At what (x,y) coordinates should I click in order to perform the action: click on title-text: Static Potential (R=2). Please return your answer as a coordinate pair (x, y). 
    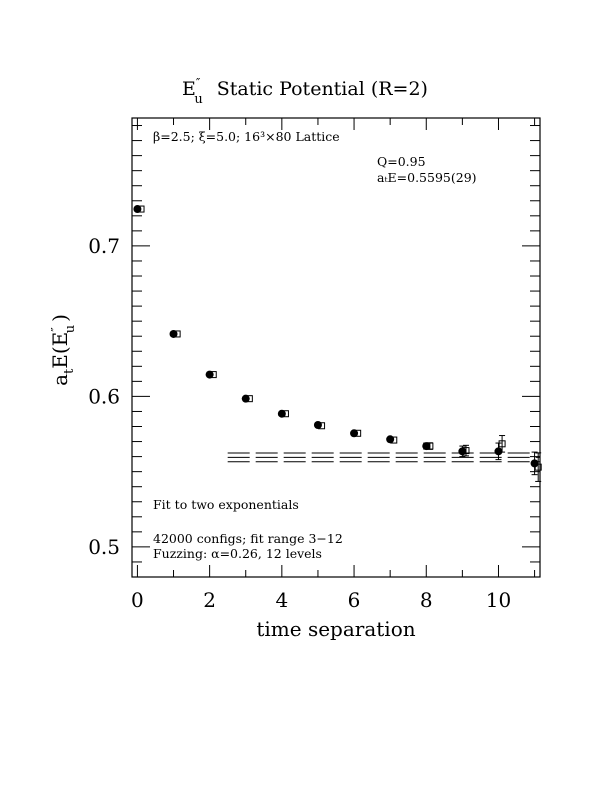
    Looking at the image, I should click on (322, 89).